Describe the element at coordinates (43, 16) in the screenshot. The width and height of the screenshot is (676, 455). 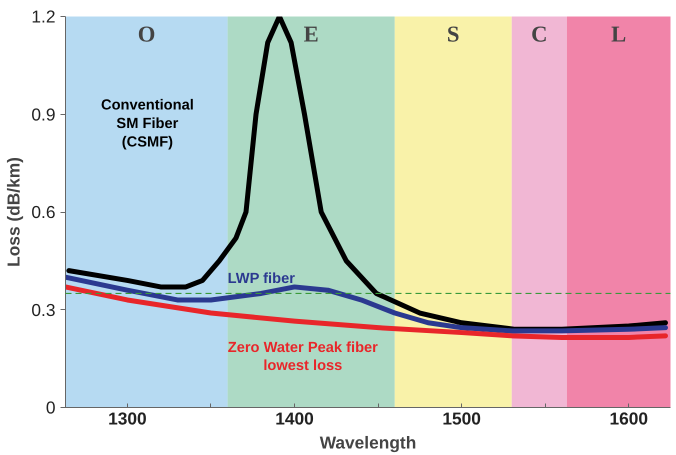
I see `y-tick-label: 1.2` at that location.